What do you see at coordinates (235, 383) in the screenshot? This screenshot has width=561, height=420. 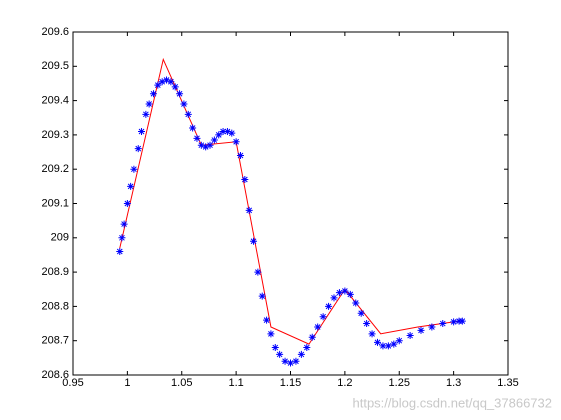 I see `x-tick-label: 1.1` at bounding box center [235, 383].